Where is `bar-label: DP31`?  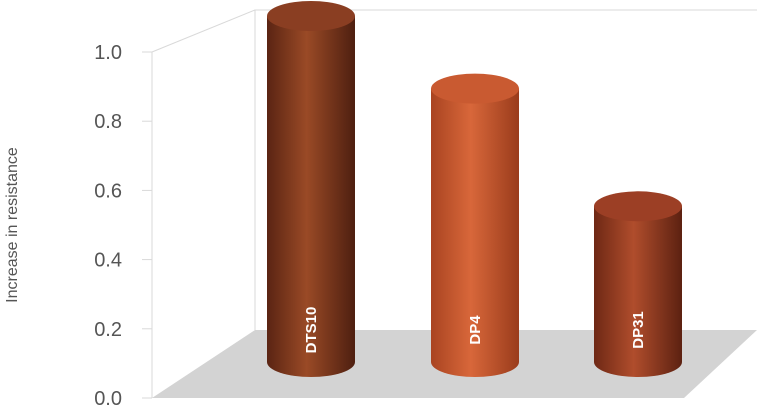 bar-label: DP31 is located at coordinates (638, 330).